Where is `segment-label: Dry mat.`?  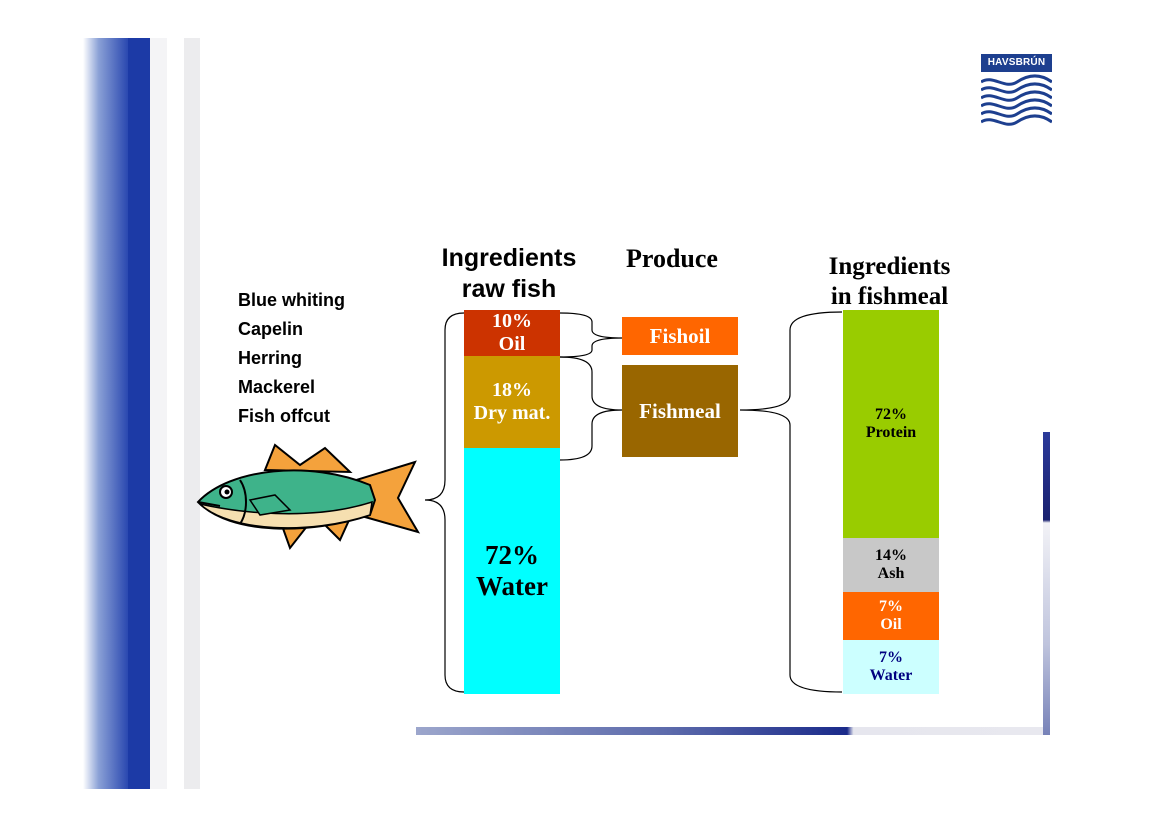
segment-label: Dry mat. is located at coordinates (512, 413).